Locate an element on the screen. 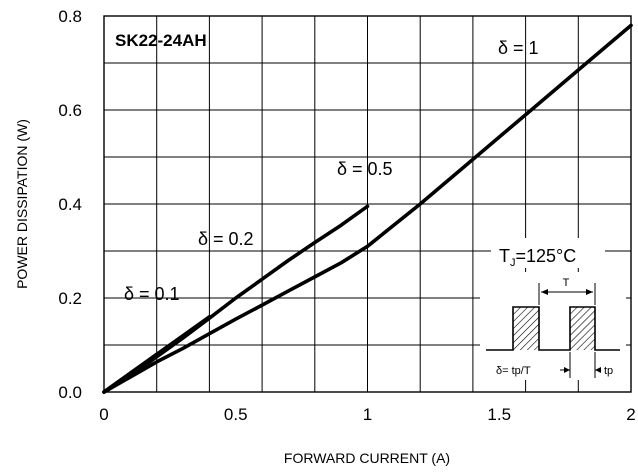 The height and width of the screenshot is (475, 638). series-label-d1: δ = 1 is located at coordinates (518, 48).